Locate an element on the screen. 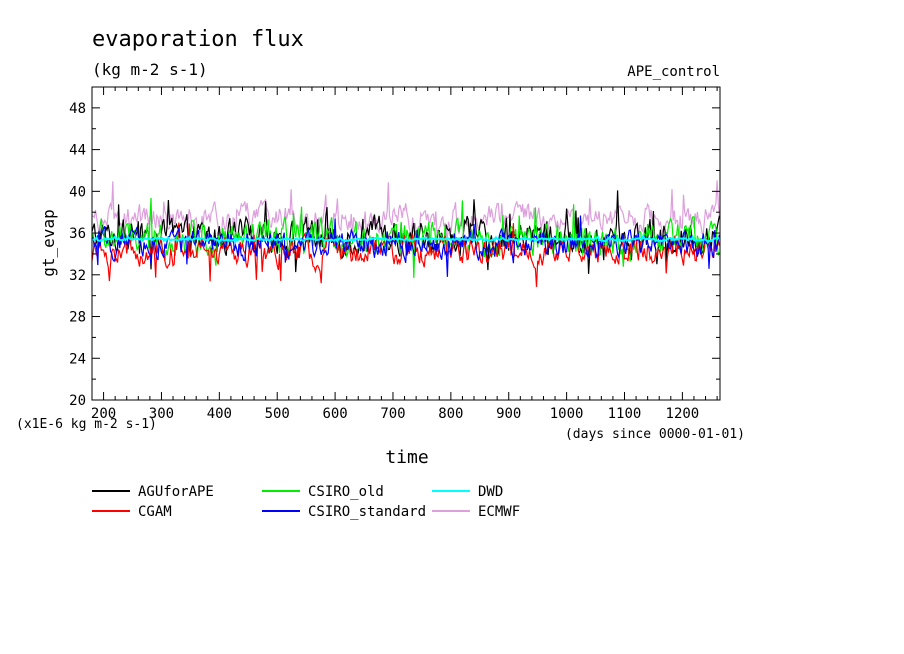 This screenshot has width=904, height=654. x-tick-label: 600 is located at coordinates (334, 414).